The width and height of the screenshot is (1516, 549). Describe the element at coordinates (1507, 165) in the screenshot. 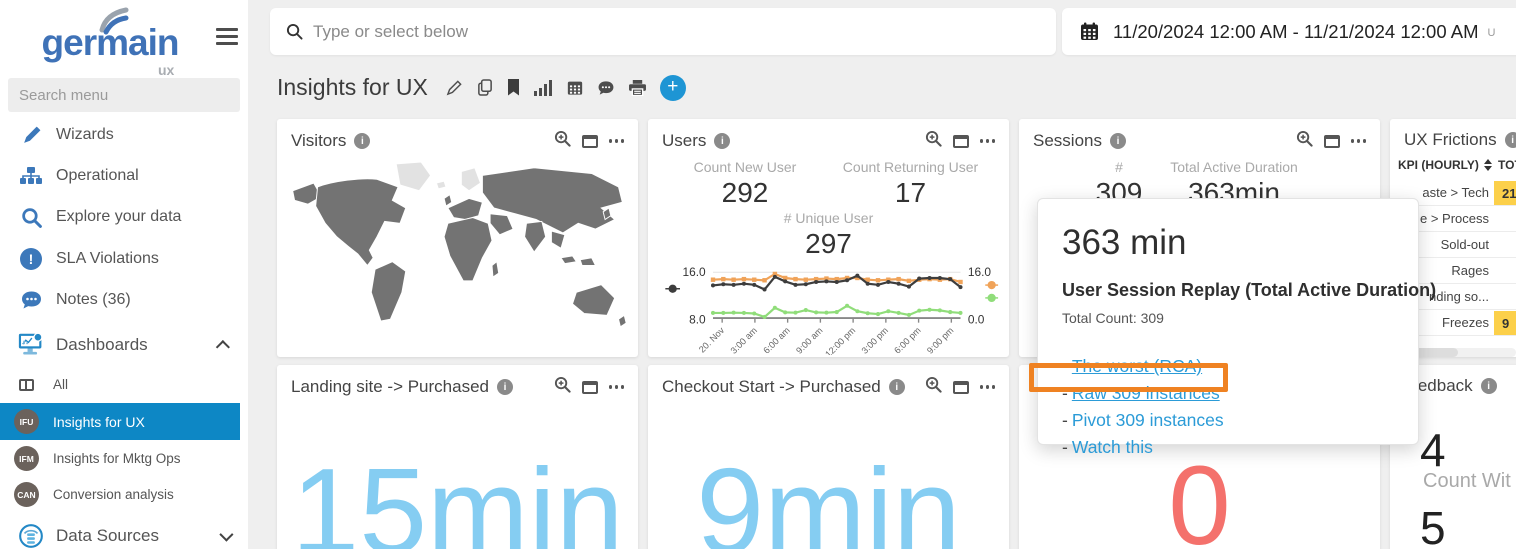

I see `column-header-total: TOT` at that location.